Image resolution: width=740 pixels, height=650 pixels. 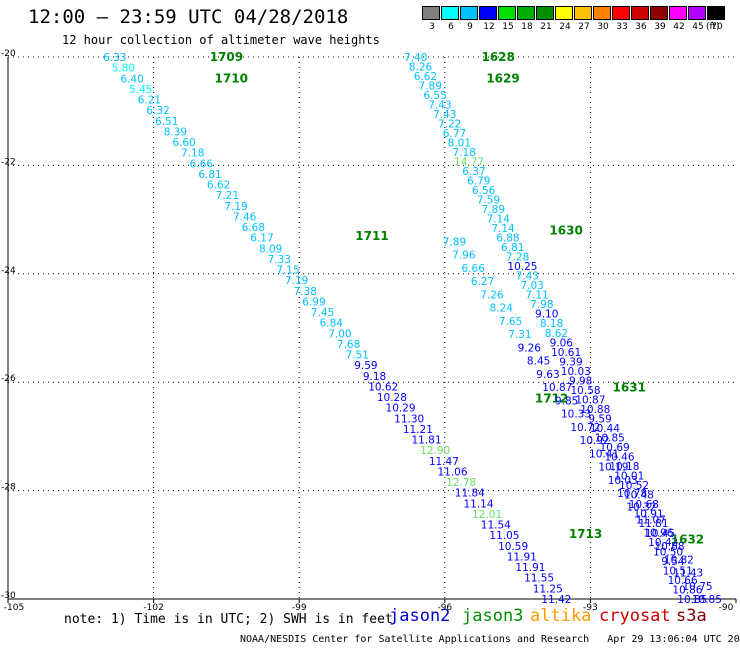 What do you see at coordinates (522, 267) in the screenshot?
I see `swh-value-label: 10.25` at bounding box center [522, 267].